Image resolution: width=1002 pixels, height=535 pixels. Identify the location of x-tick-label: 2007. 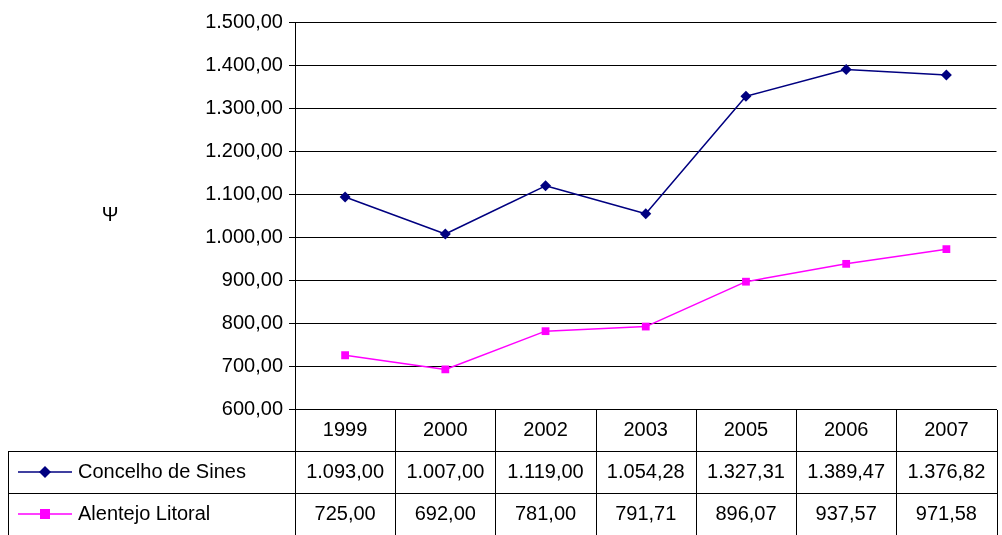
(946, 428).